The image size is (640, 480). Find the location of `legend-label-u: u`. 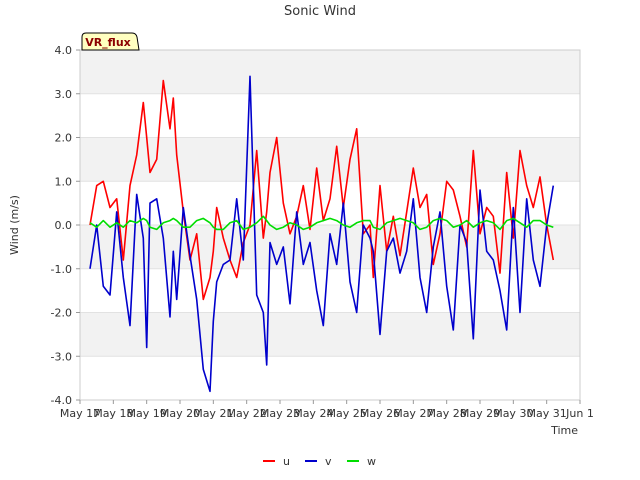

legend-label-u: u is located at coordinates (286, 461).